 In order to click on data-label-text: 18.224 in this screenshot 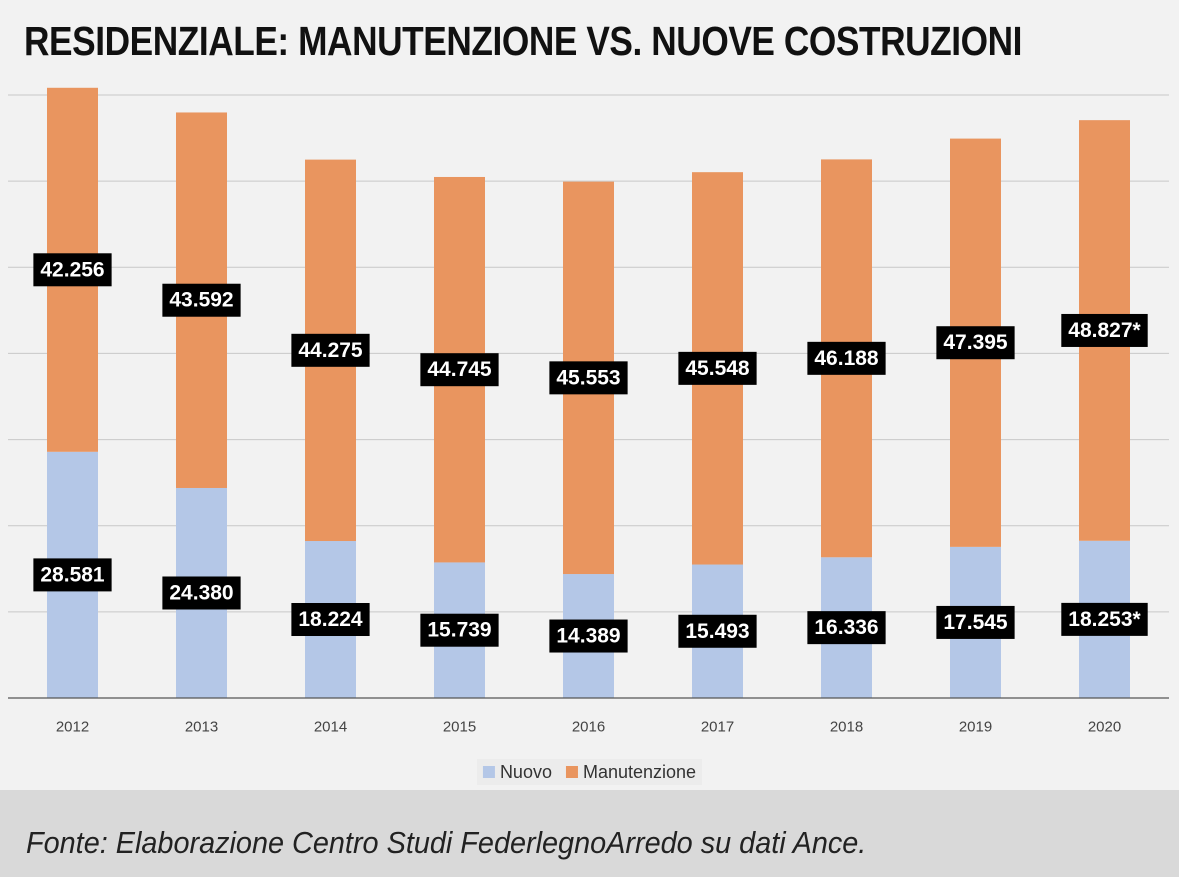, I will do `click(330, 619)`.